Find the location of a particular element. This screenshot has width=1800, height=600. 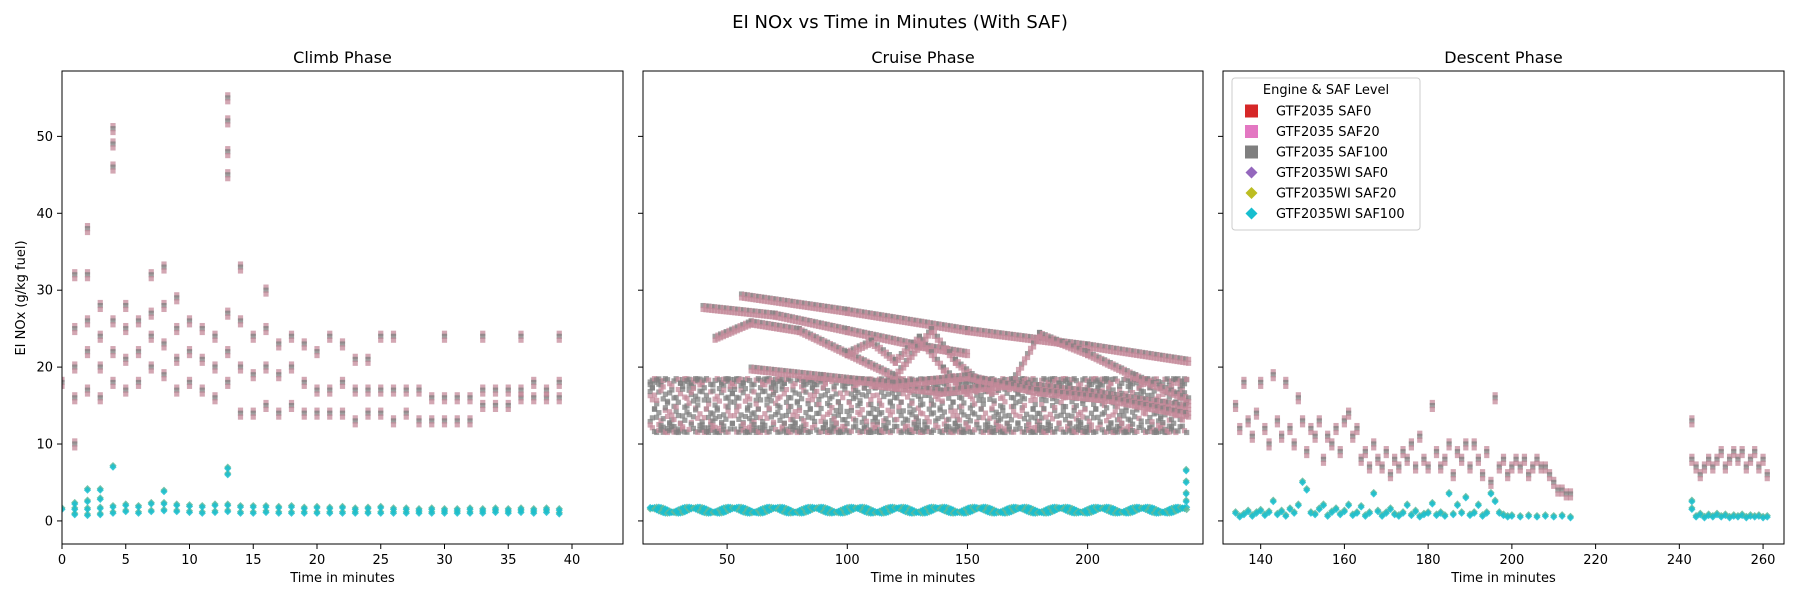

x-tick-label: 5 is located at coordinates (126, 560).